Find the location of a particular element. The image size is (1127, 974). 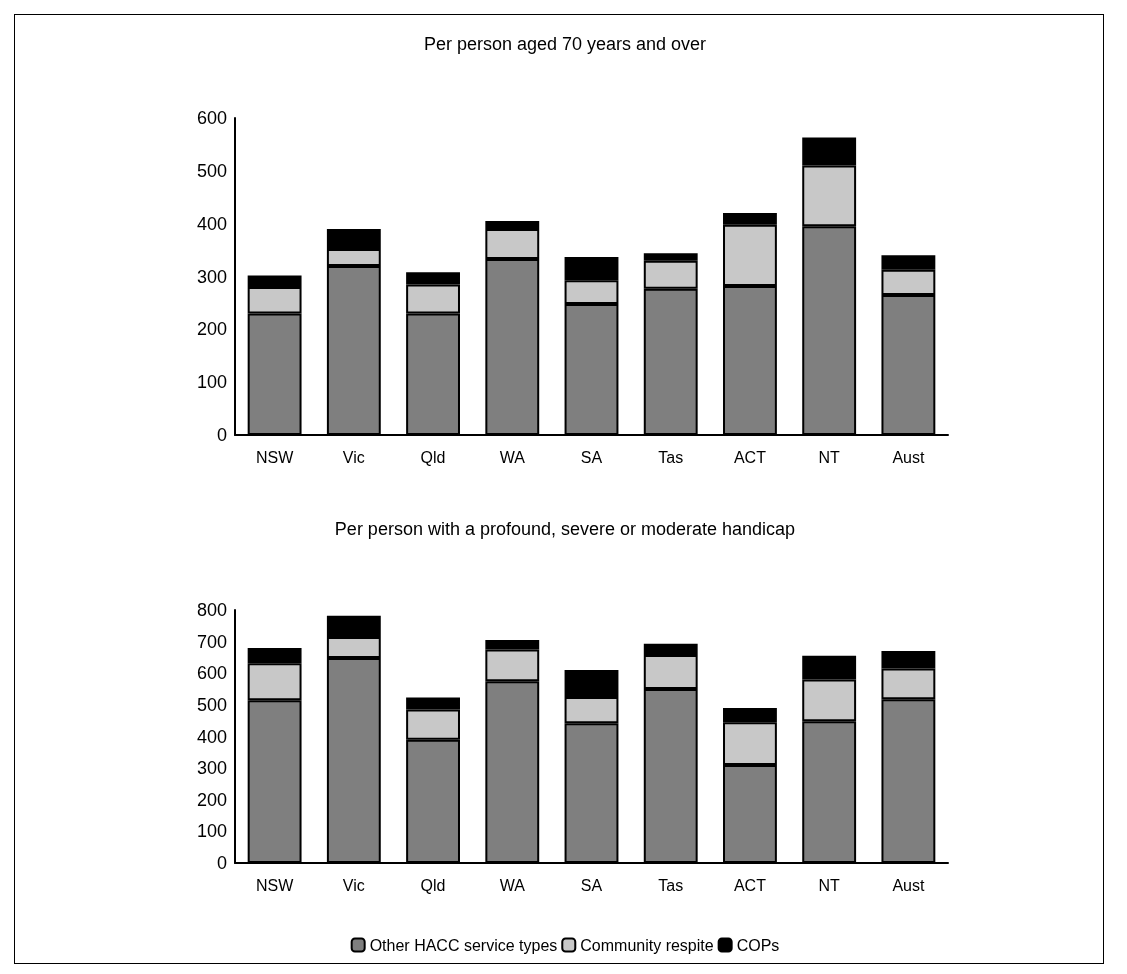

y-tick-label: 800 is located at coordinates (211, 610).